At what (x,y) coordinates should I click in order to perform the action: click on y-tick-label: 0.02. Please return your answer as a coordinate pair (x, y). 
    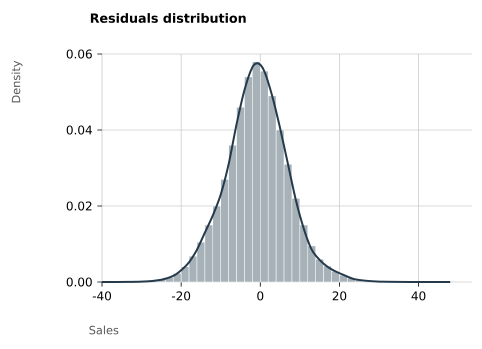
    Looking at the image, I should click on (79, 206).